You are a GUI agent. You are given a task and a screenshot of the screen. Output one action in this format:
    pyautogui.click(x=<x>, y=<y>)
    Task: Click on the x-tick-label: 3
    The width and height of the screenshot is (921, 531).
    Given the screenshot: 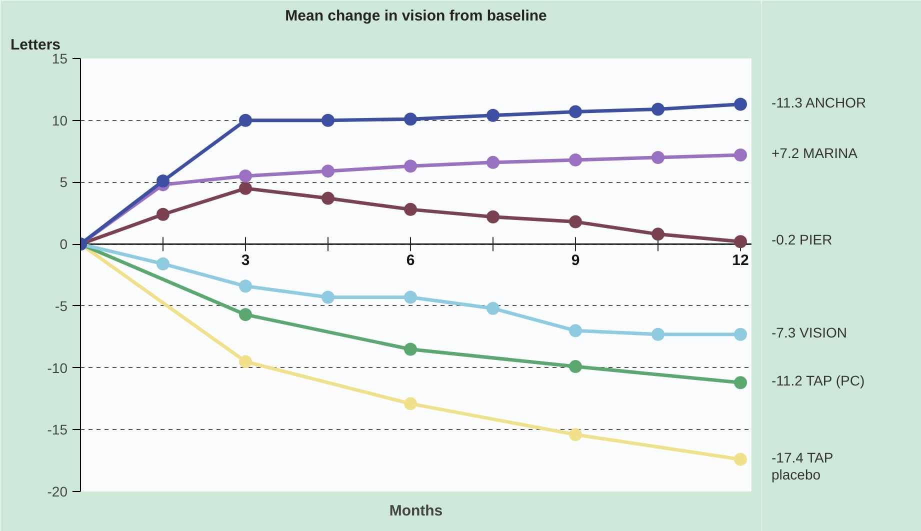 What is the action you would take?
    pyautogui.click(x=245, y=261)
    